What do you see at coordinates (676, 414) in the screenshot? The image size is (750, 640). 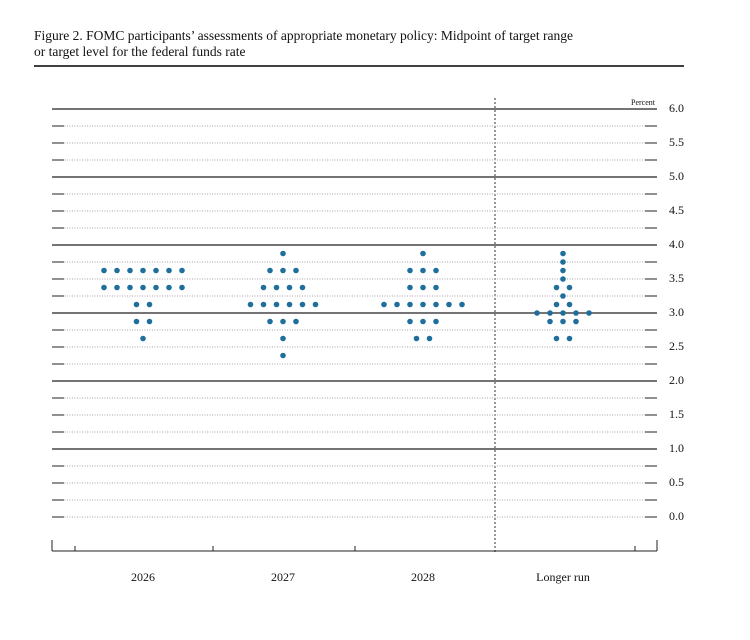 I see `y-tick-label: 1.5` at bounding box center [676, 414].